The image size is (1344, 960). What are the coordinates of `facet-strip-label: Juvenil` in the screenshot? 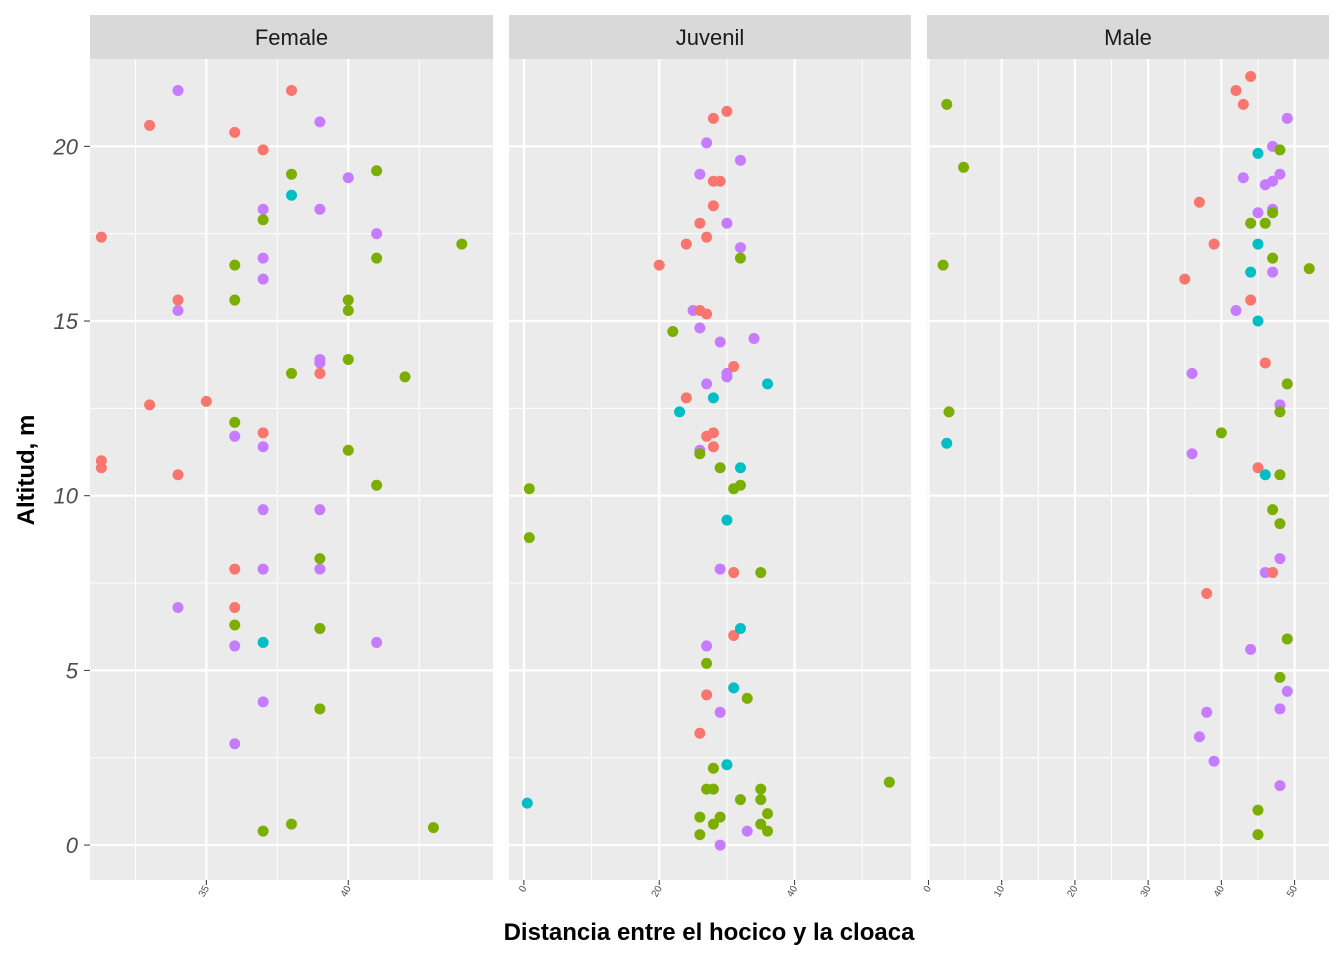 It's located at (710, 37).